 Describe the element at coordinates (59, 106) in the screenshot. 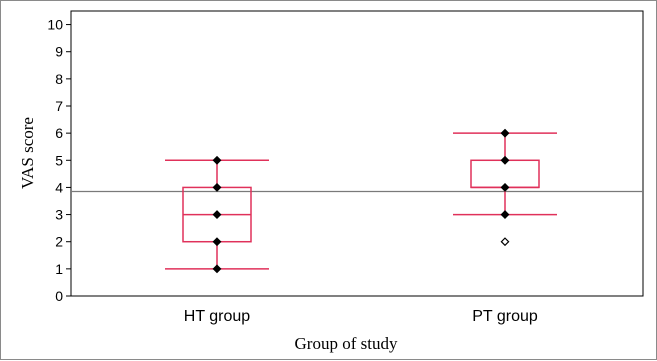

I see `y-tick-label: 7` at that location.